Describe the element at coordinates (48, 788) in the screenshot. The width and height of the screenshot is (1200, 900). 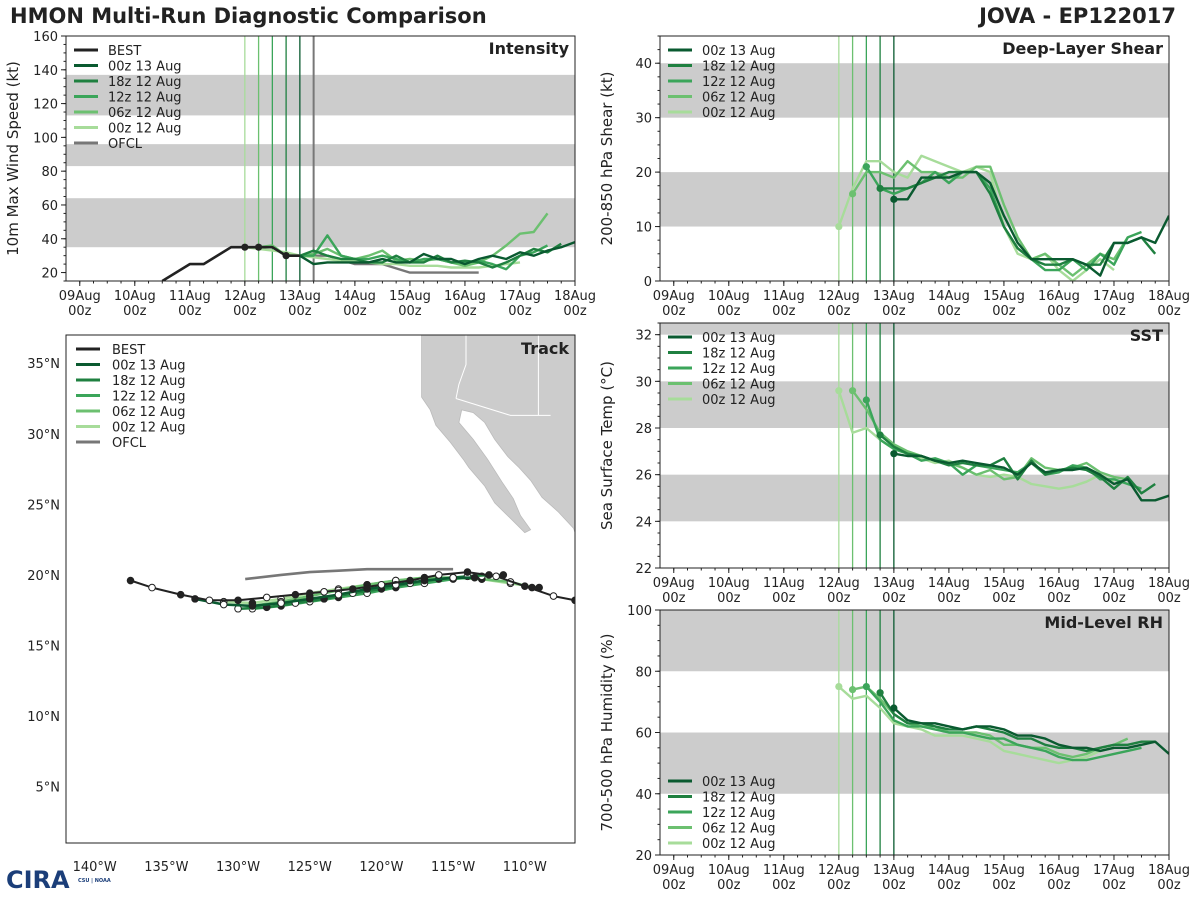
I see `lat-tick-label: 5°N` at that location.